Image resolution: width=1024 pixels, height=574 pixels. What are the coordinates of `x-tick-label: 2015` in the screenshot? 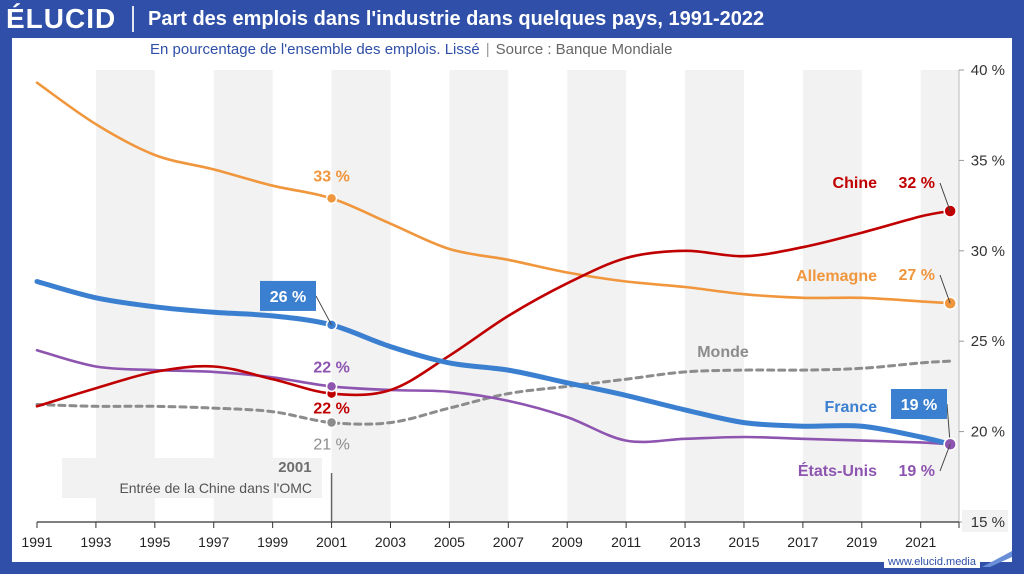 It's located at (743, 542).